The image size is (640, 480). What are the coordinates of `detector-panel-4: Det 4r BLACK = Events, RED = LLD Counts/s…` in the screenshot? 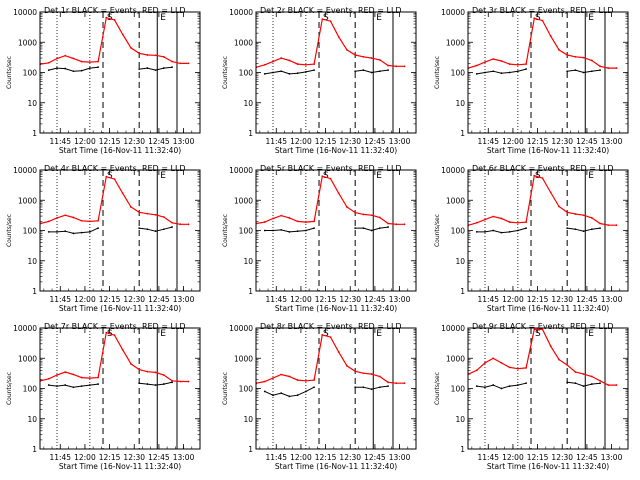 It's located at (103, 238).